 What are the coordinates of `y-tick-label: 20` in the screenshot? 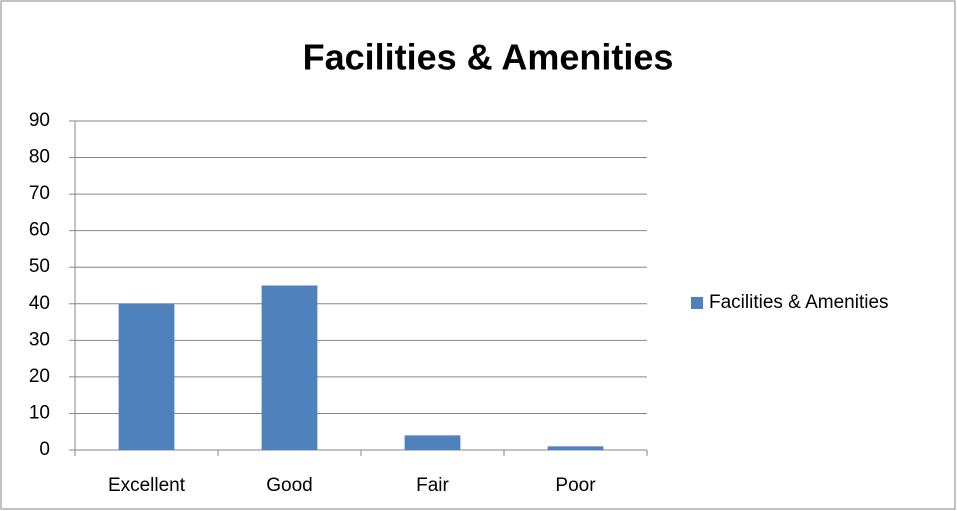 It's located at (39, 376).